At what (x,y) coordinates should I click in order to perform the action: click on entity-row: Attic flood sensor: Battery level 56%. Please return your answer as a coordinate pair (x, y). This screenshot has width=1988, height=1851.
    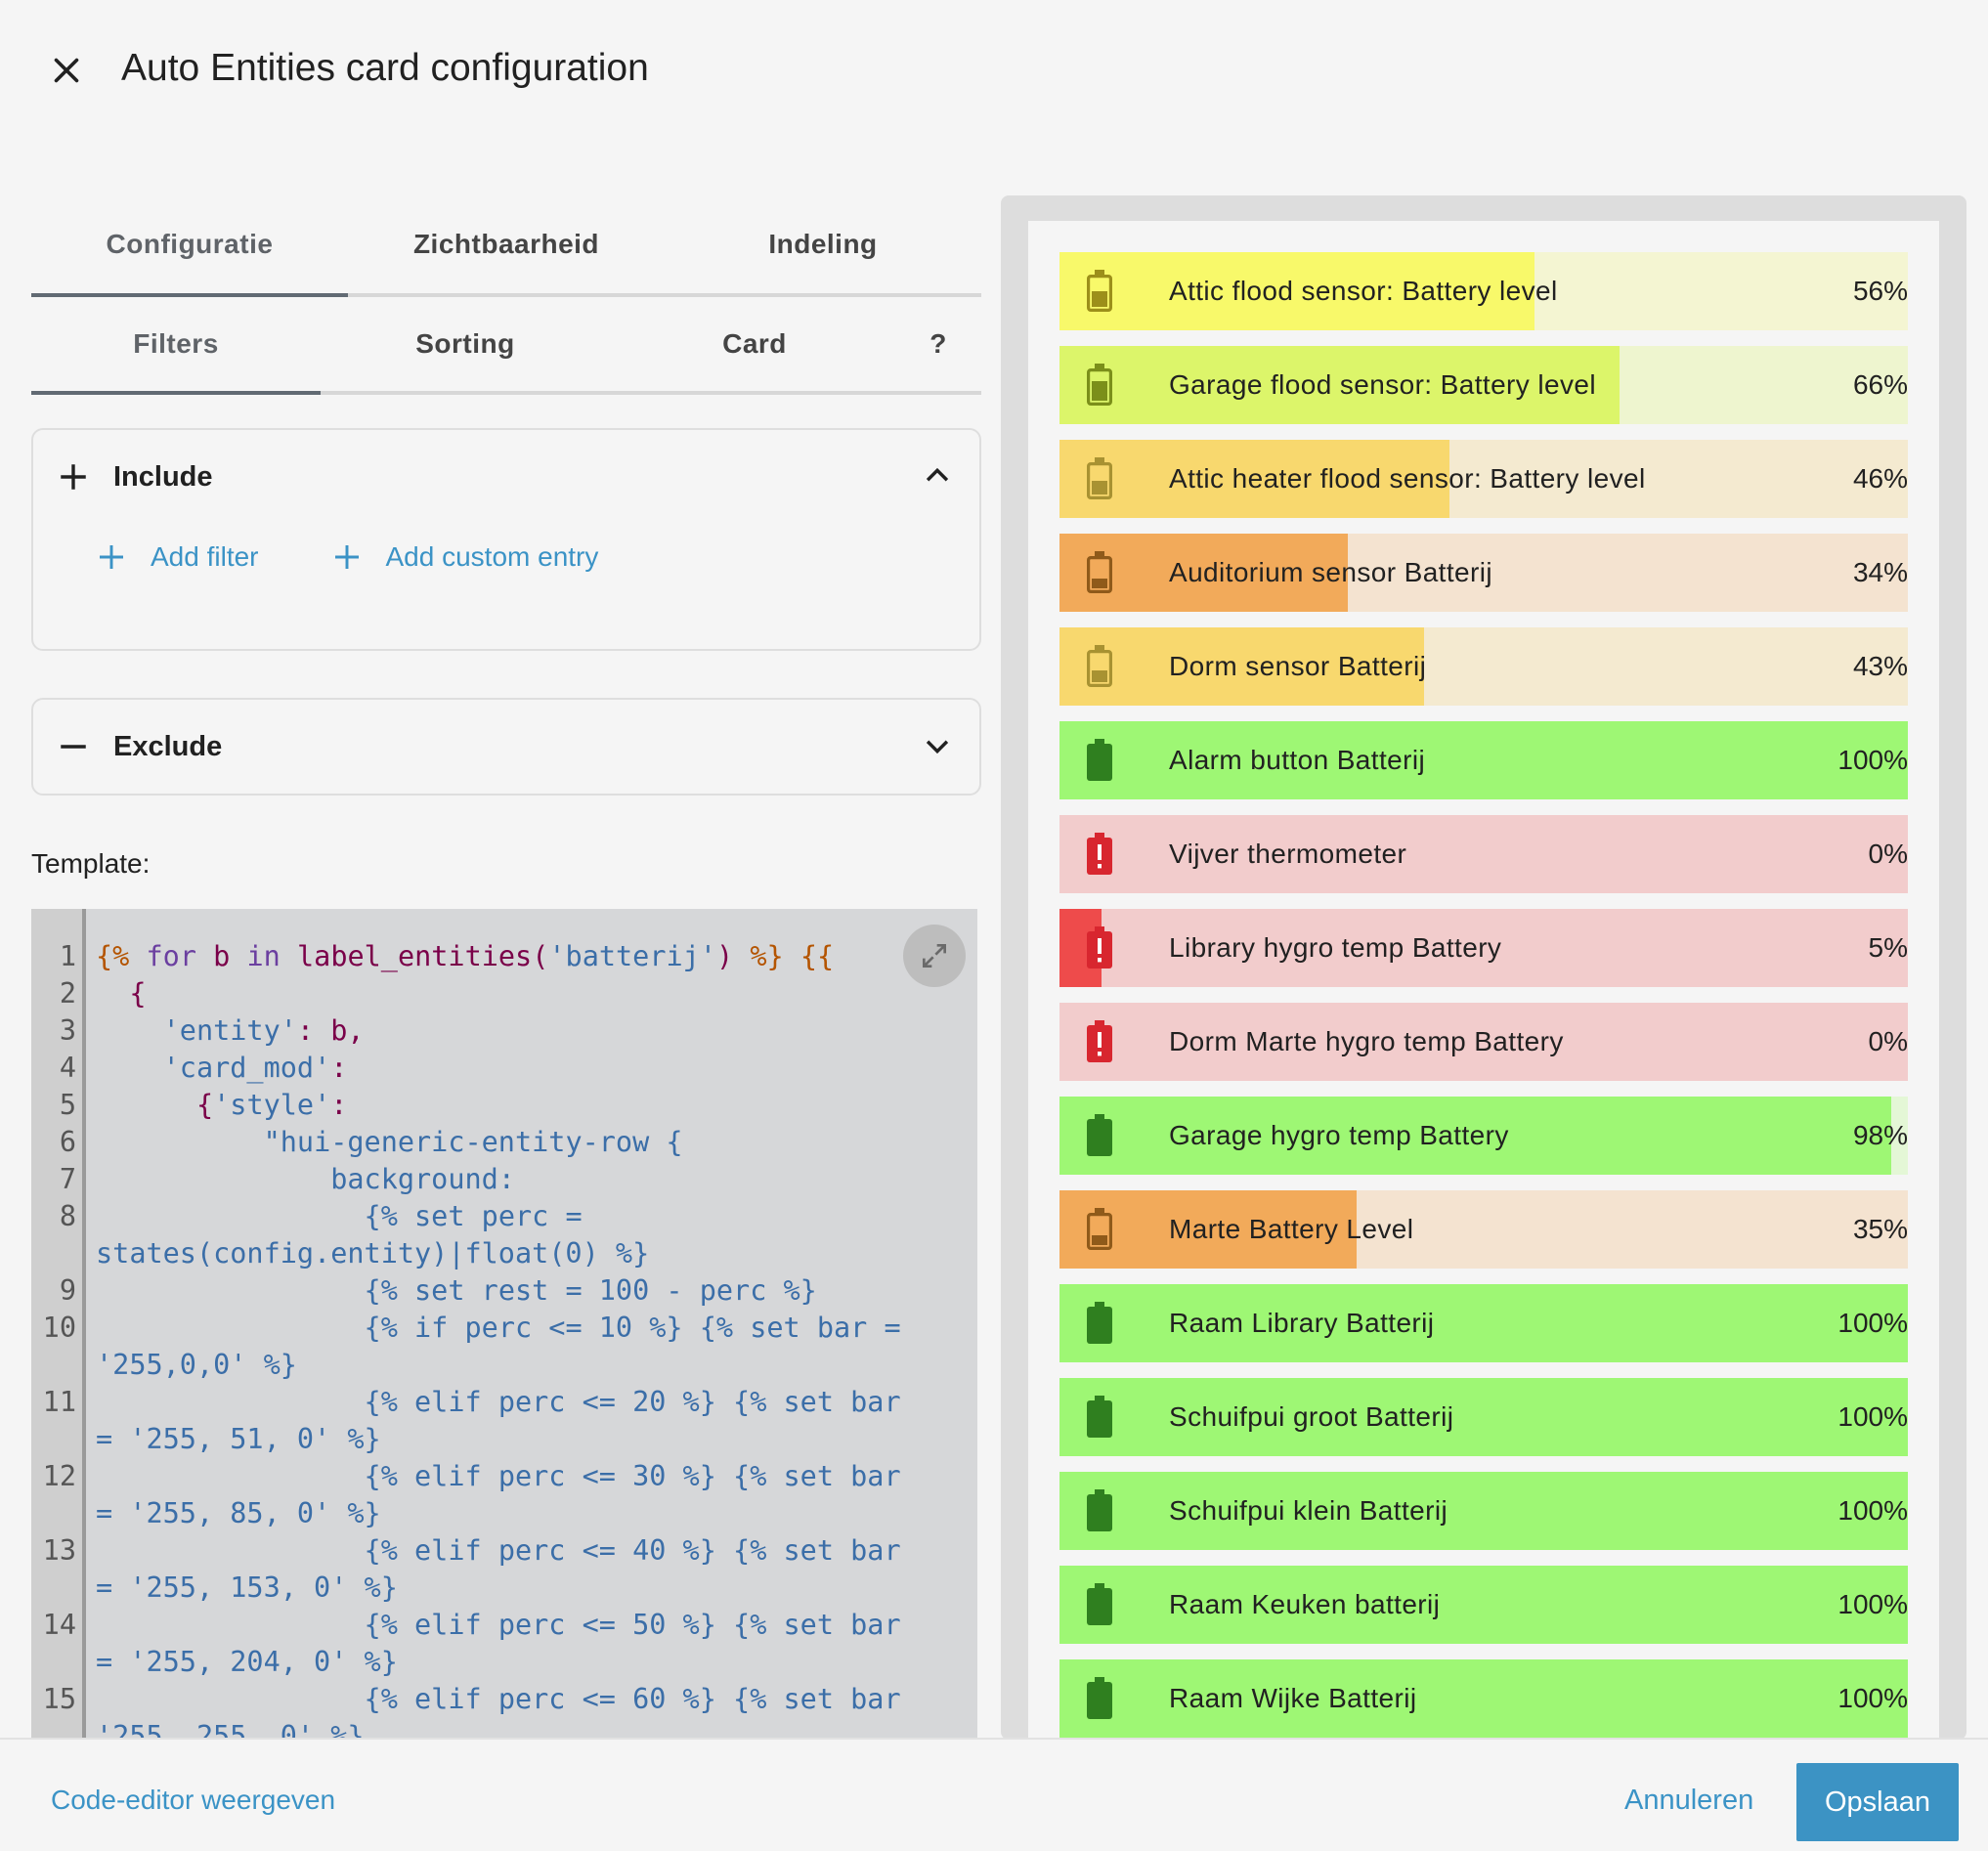
    Looking at the image, I should click on (1483, 291).